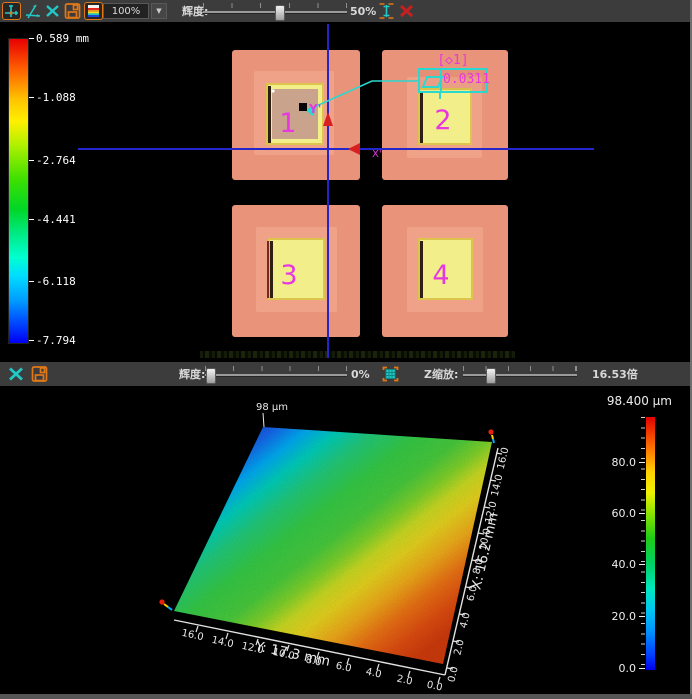 Image resolution: width=692 pixels, height=699 pixels. What do you see at coordinates (624, 513) in the screenshot?
I see `colorbar-label: 60.0` at bounding box center [624, 513].